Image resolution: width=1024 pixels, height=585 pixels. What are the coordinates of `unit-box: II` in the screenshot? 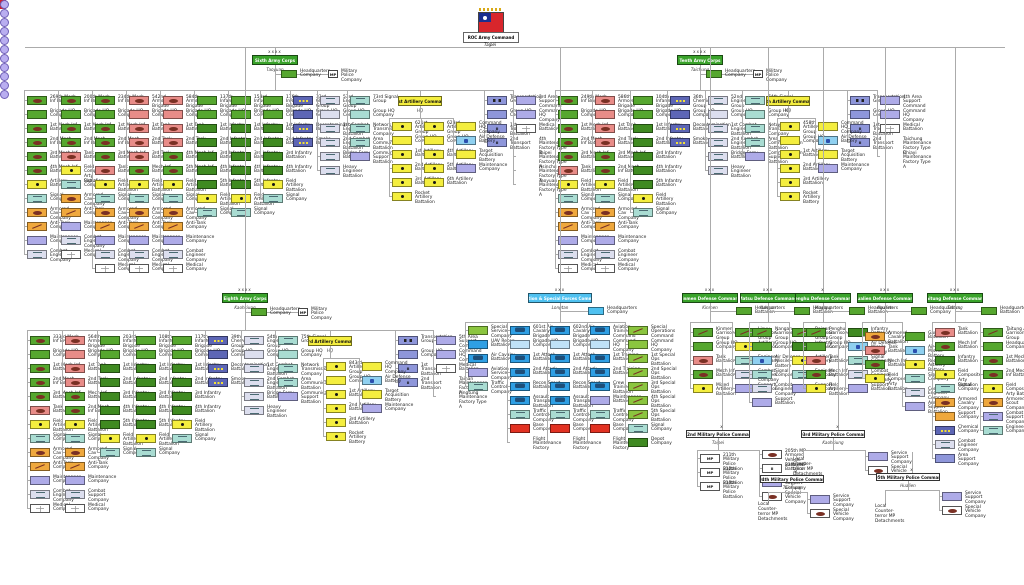 It's located at (497, 142).